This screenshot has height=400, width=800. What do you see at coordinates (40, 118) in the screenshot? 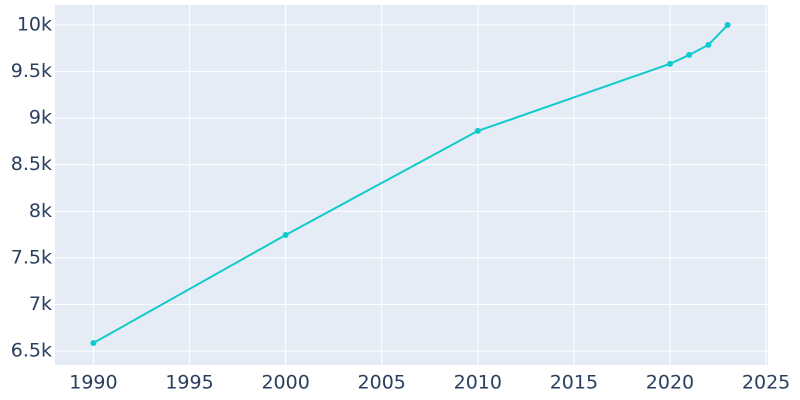
I see `y-tick-label: 9k` at bounding box center [40, 118].